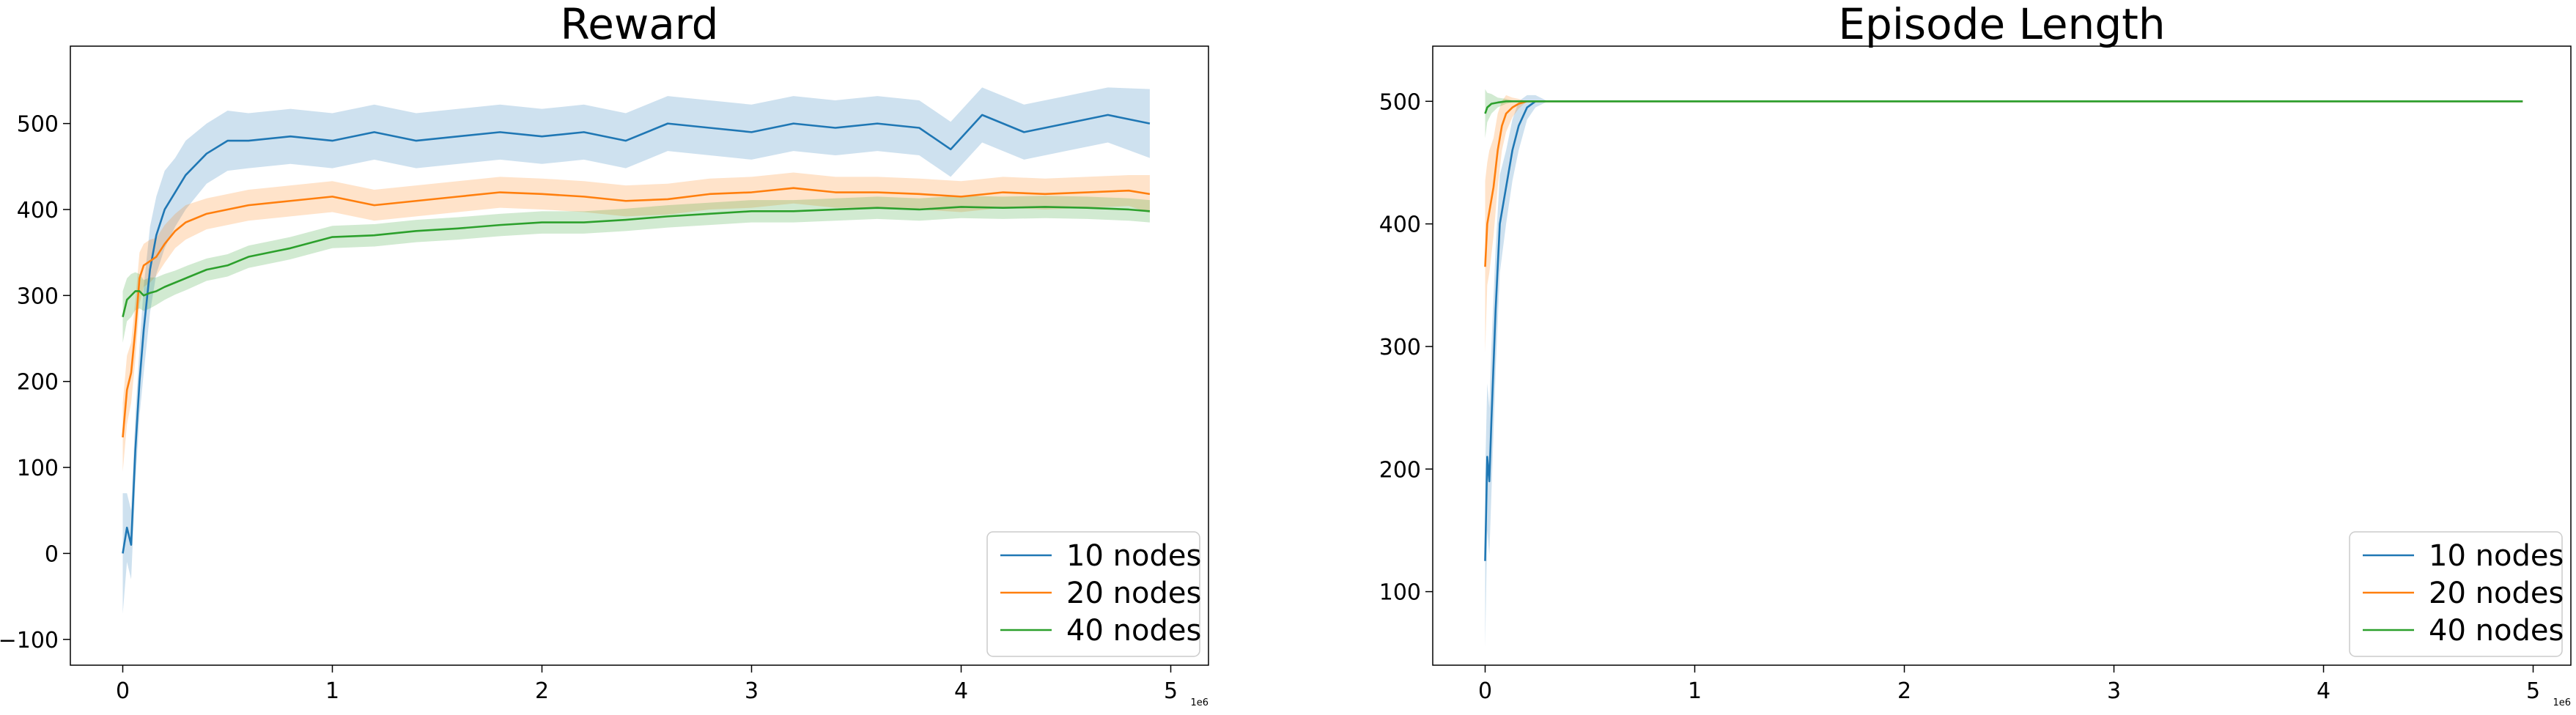 The width and height of the screenshot is (2576, 715). I want to click on chart-title: Episode Length, so click(2001, 24).